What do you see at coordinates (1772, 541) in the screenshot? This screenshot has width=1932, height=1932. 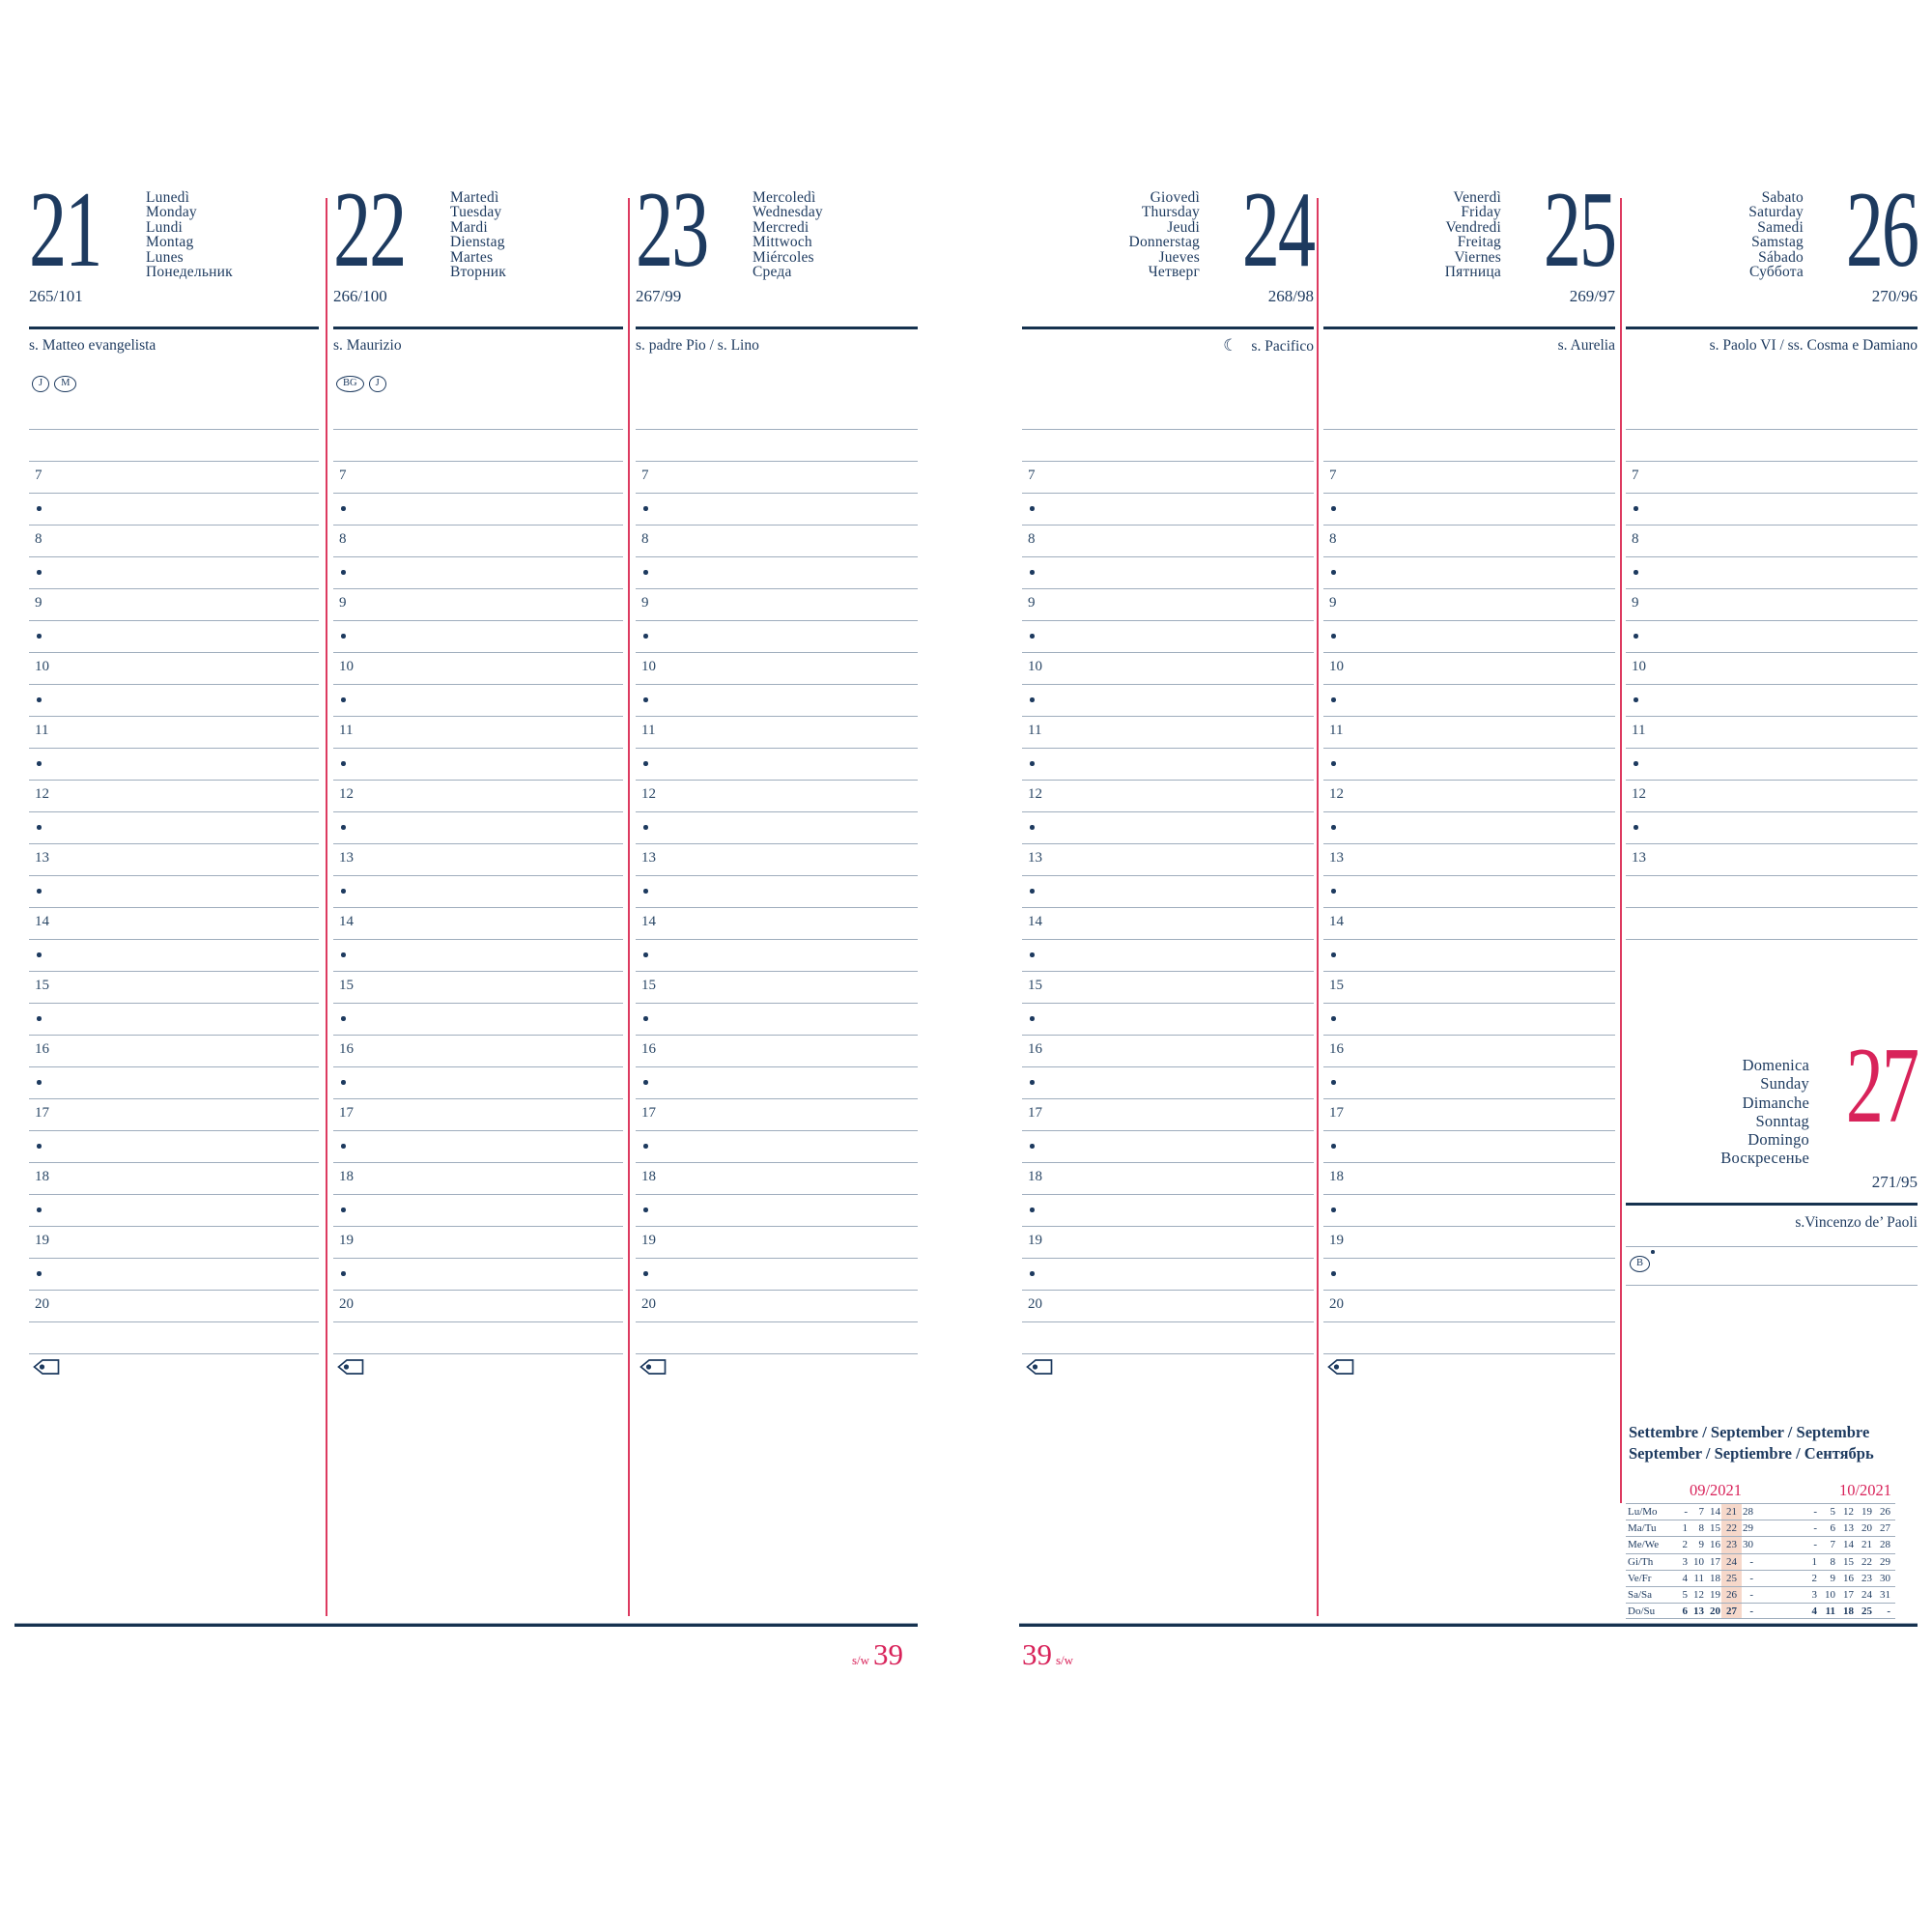 I see `hour-row: 8` at bounding box center [1772, 541].